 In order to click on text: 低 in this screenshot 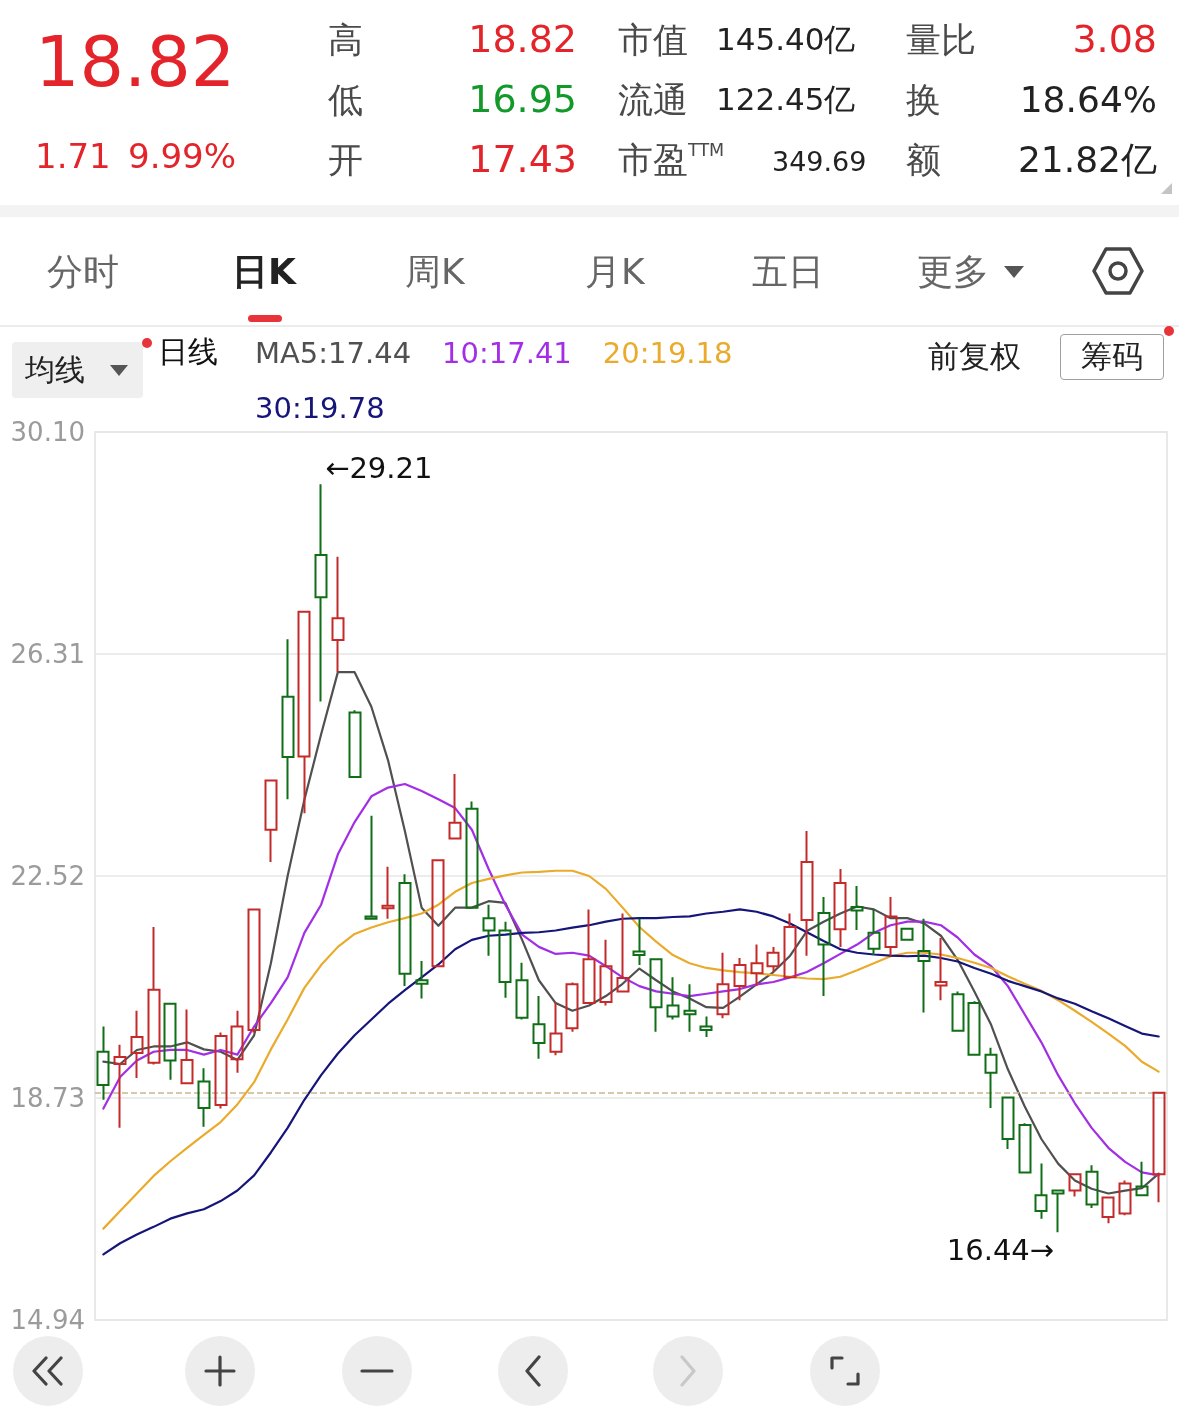, I will do `click(345, 100)`.